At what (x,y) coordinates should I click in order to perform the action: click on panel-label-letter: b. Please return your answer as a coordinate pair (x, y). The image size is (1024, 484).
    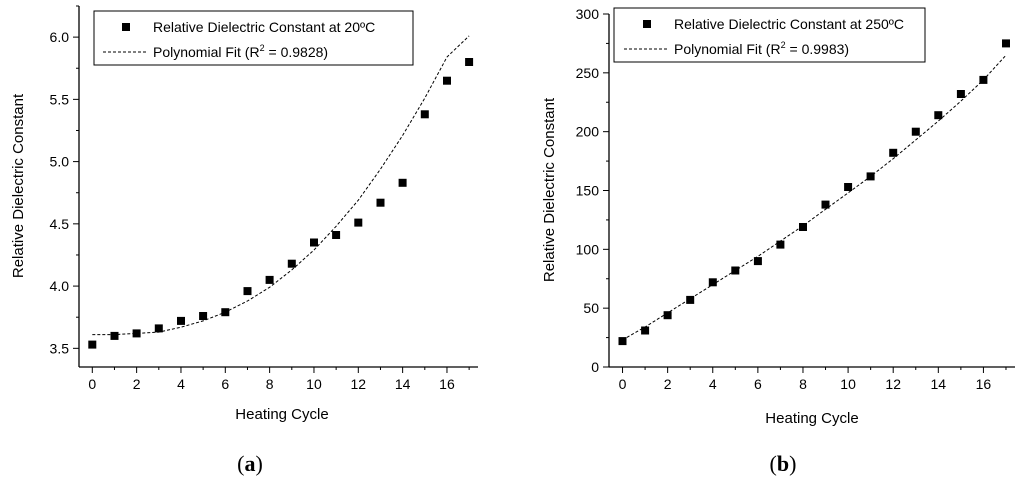
    Looking at the image, I should click on (783, 463).